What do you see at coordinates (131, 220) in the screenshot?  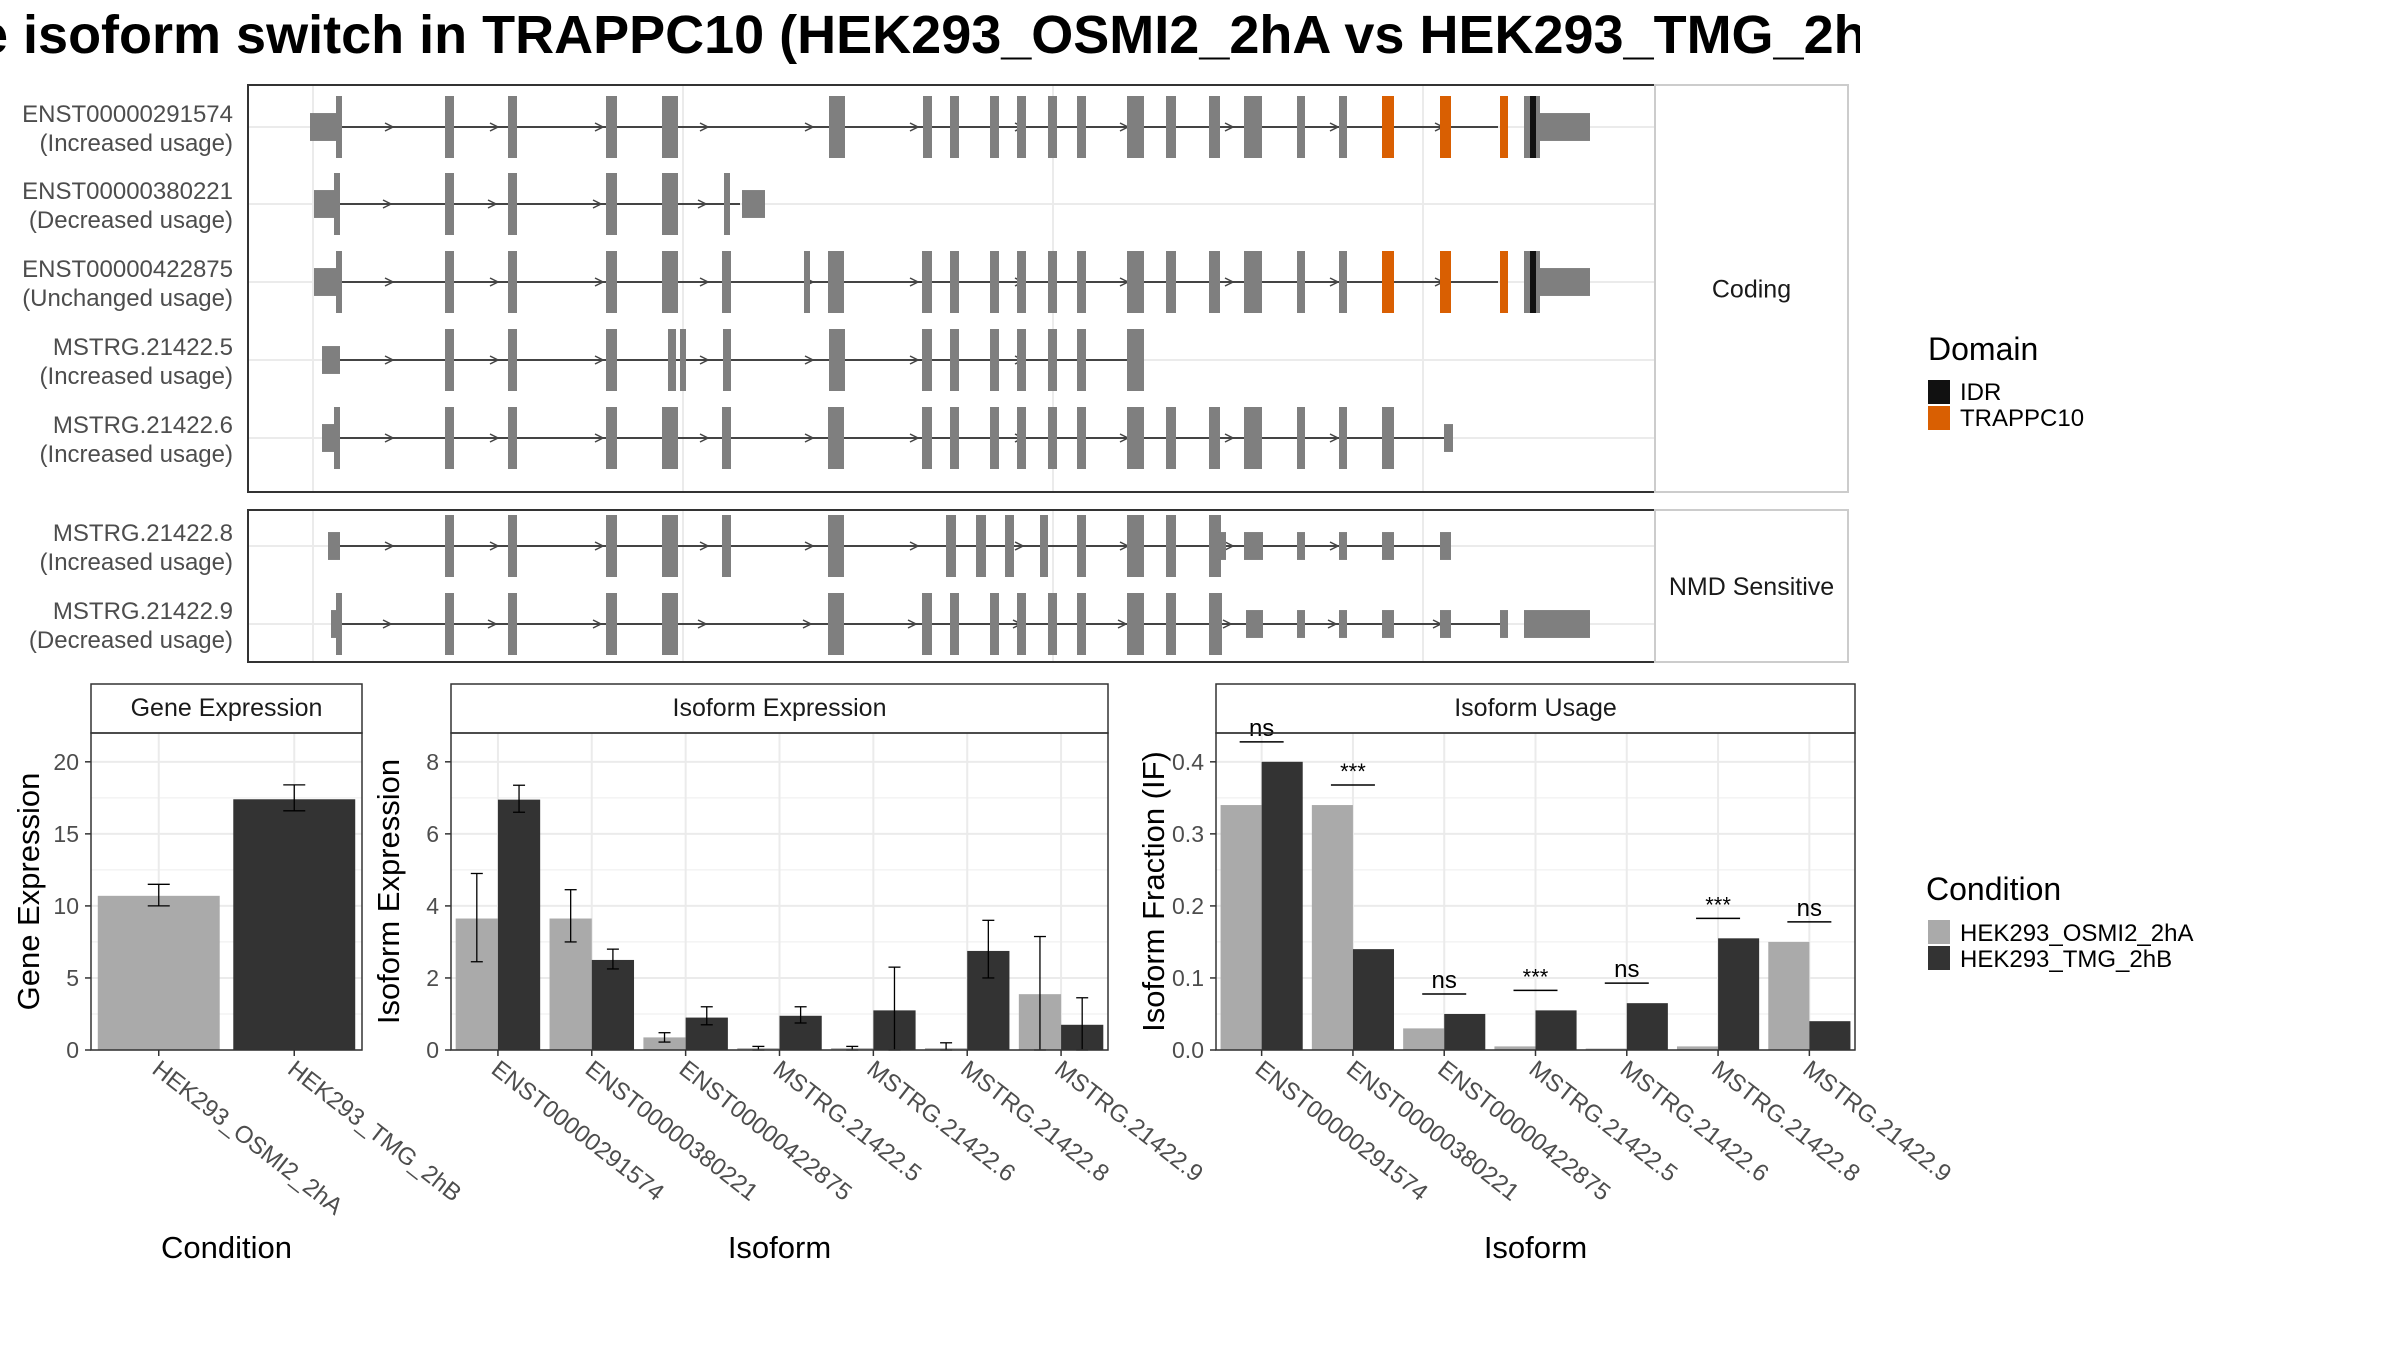 I see `transcript-usage-label: (Decreased usage)` at bounding box center [131, 220].